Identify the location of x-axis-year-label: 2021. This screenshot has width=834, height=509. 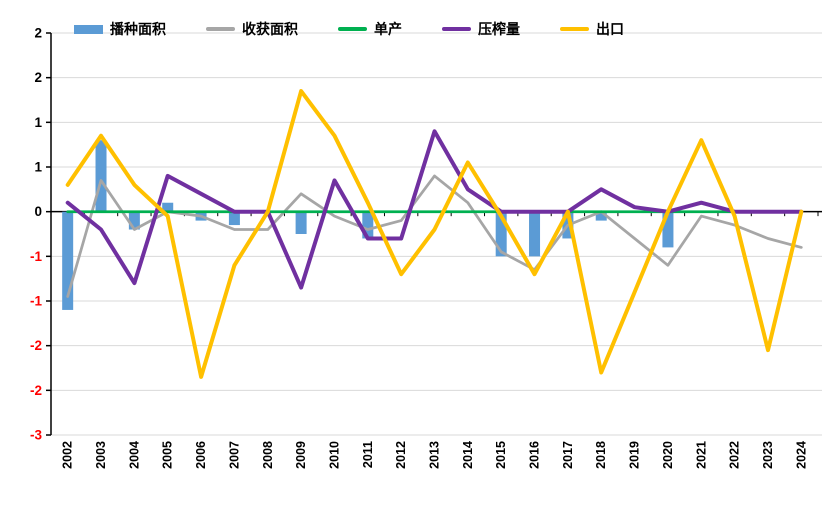
(701, 455).